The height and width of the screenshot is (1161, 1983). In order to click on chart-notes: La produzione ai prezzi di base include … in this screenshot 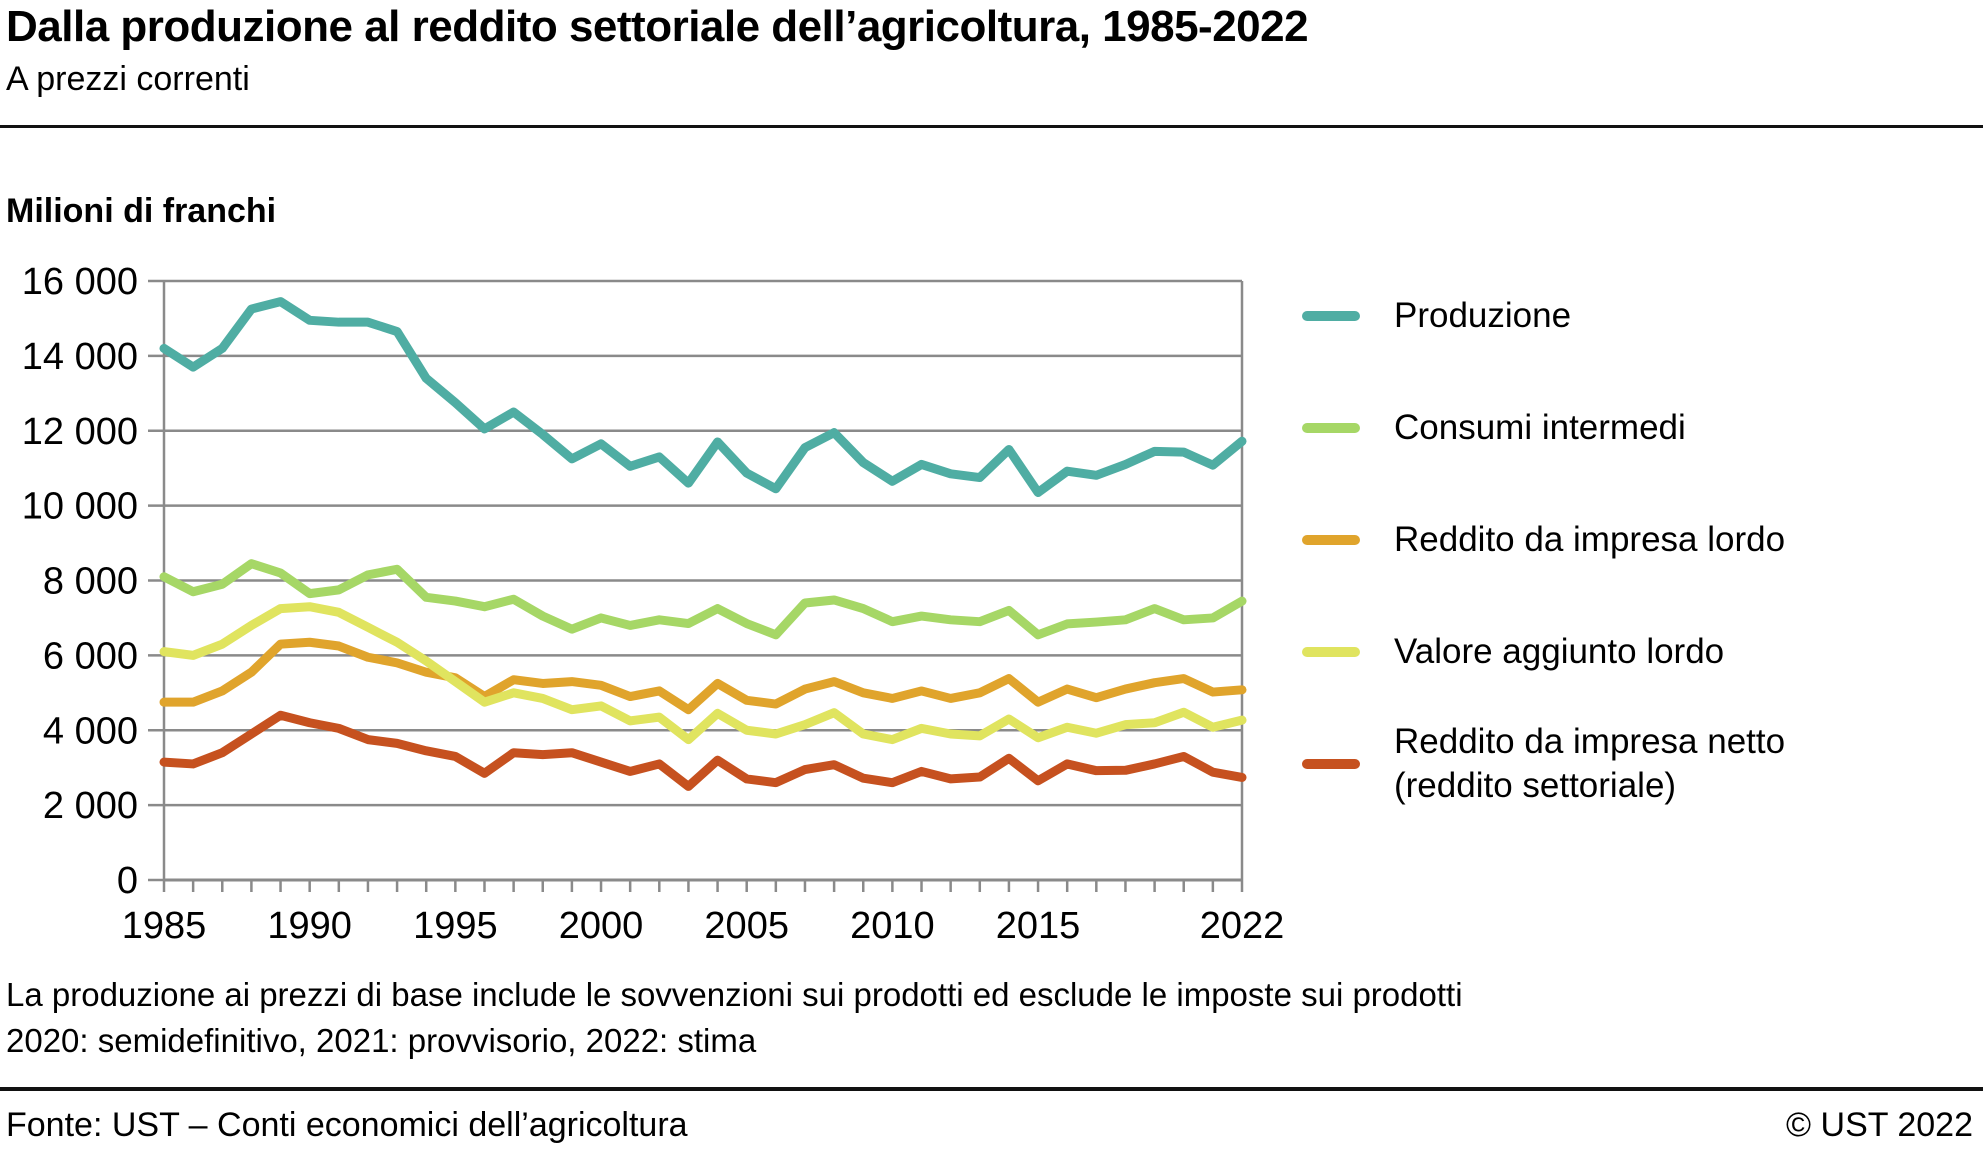, I will do `click(734, 1018)`.